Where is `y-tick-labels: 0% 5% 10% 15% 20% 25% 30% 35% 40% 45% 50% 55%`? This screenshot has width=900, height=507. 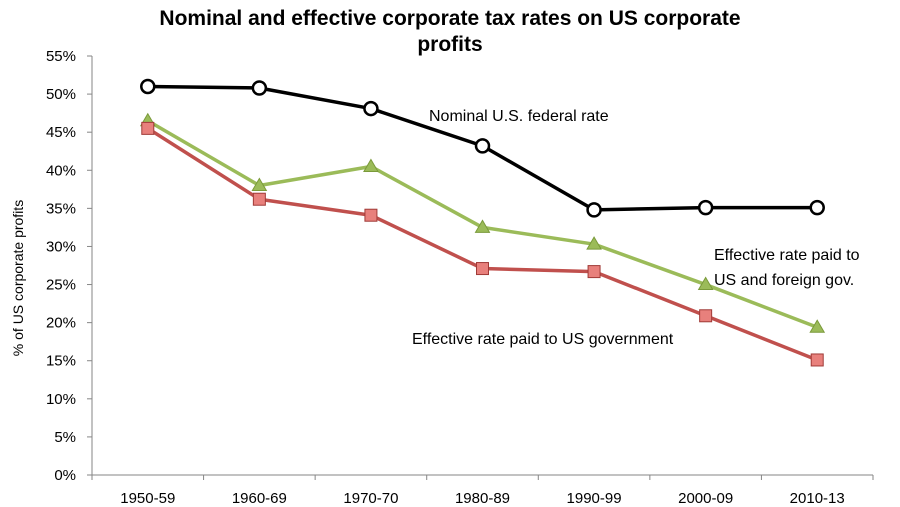
y-tick-labels: 0% 5% 10% 15% 20% 25% 30% 35% 40% 45% 50% 55% is located at coordinates (69, 266).